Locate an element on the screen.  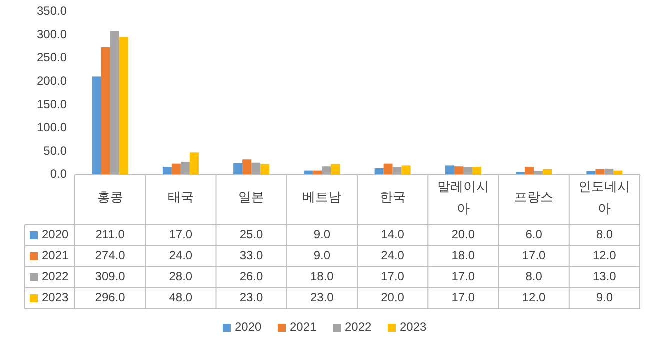
y-tick-label: 150.0 is located at coordinates (52, 104).